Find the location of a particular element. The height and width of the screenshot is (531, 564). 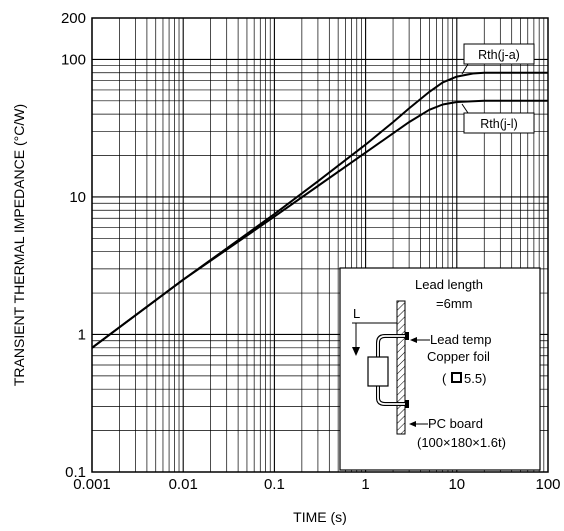

series-label-rth-jl: Rth(j-l) is located at coordinates (498, 118).